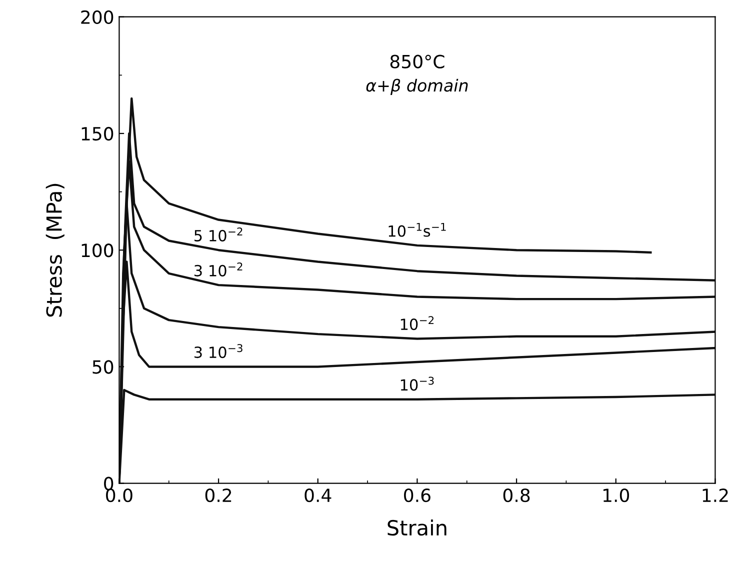 The image size is (745, 562). Describe the element at coordinates (715, 495) in the screenshot. I see `x-tick-label: 1.2` at that location.